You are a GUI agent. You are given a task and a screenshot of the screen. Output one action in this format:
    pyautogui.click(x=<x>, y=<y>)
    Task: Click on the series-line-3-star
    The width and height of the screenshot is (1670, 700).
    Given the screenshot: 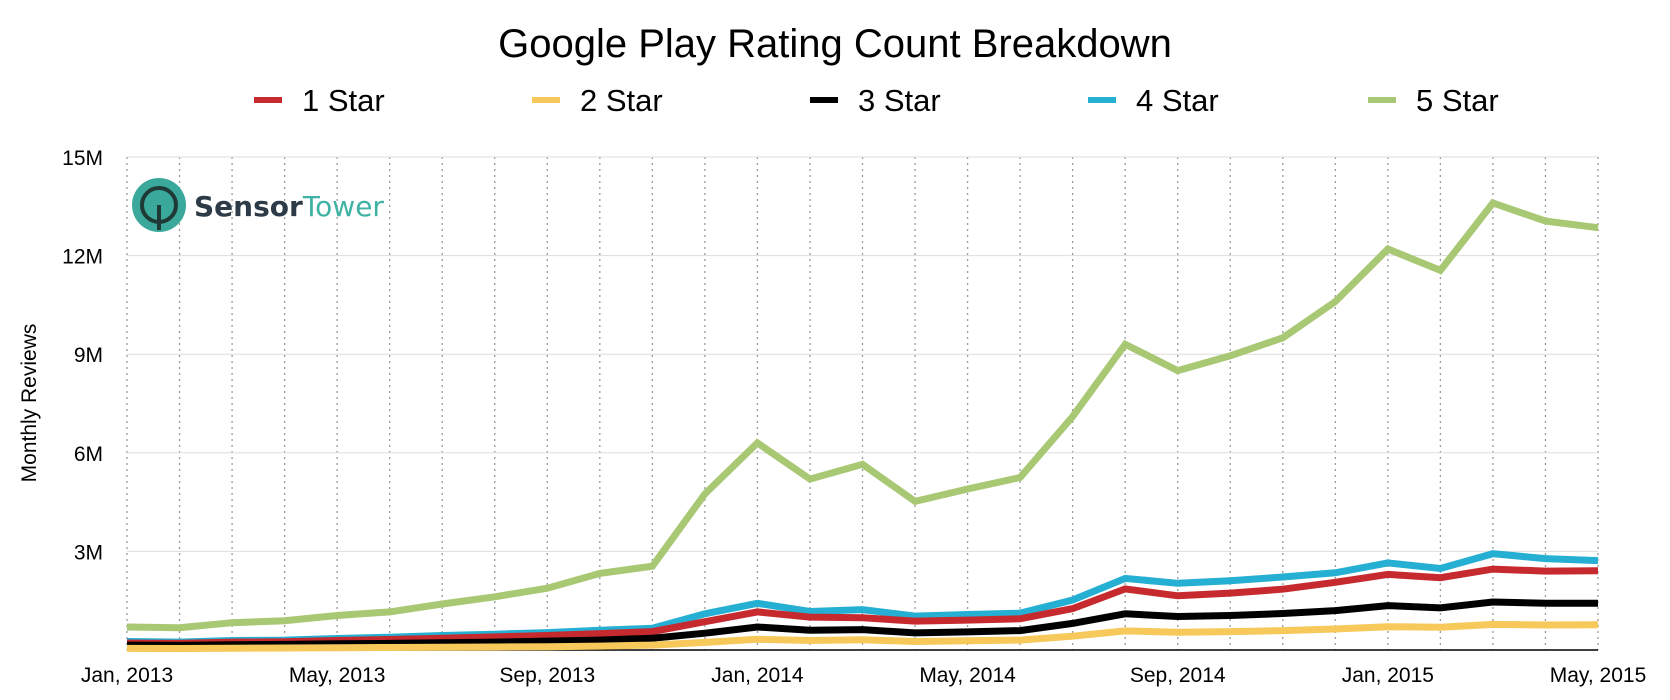 What is the action you would take?
    pyautogui.click(x=862, y=623)
    